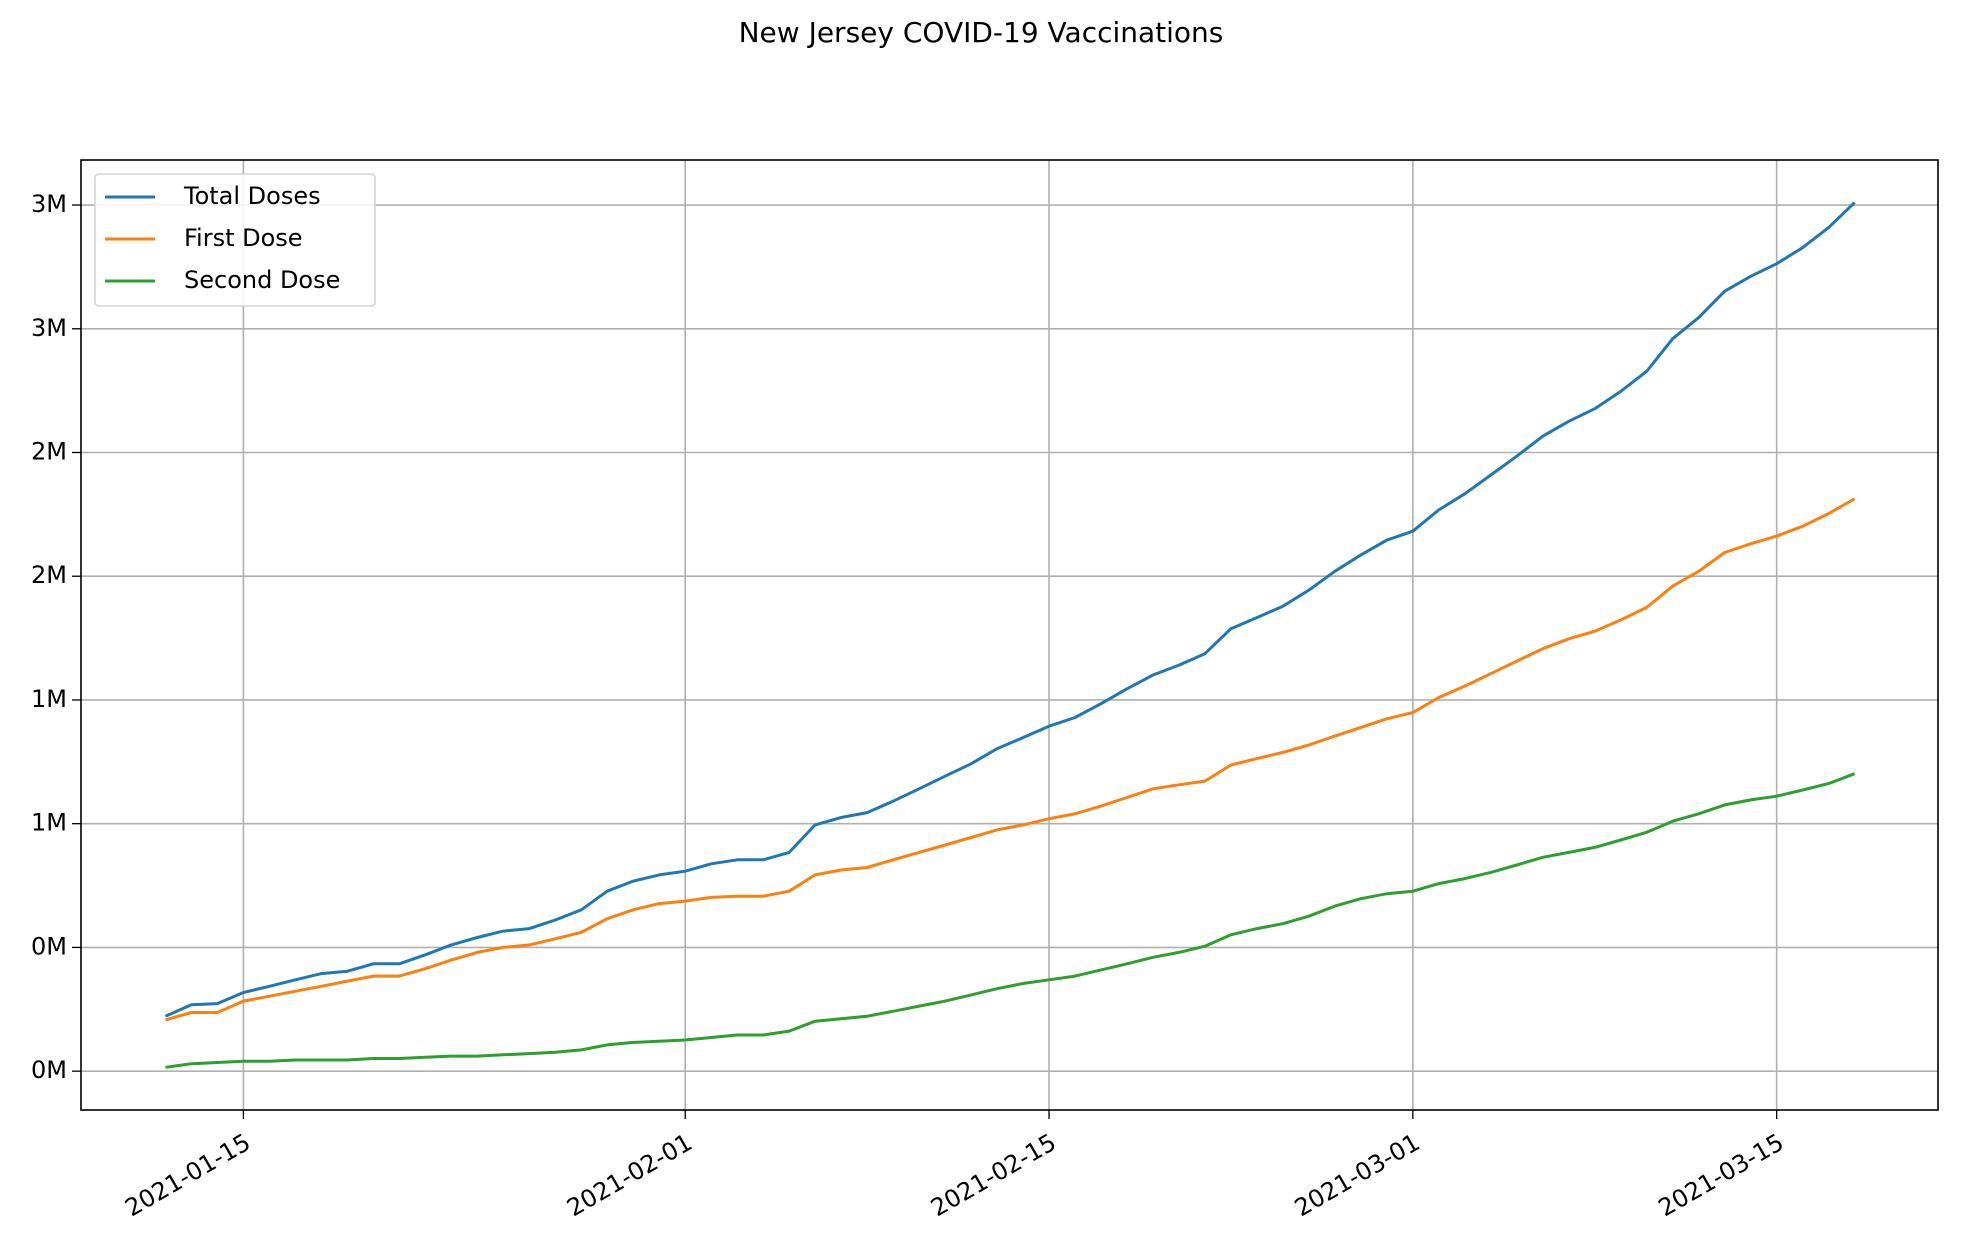 This screenshot has height=1260, width=1961. I want to click on legend-label: Total Doses, so click(252, 196).